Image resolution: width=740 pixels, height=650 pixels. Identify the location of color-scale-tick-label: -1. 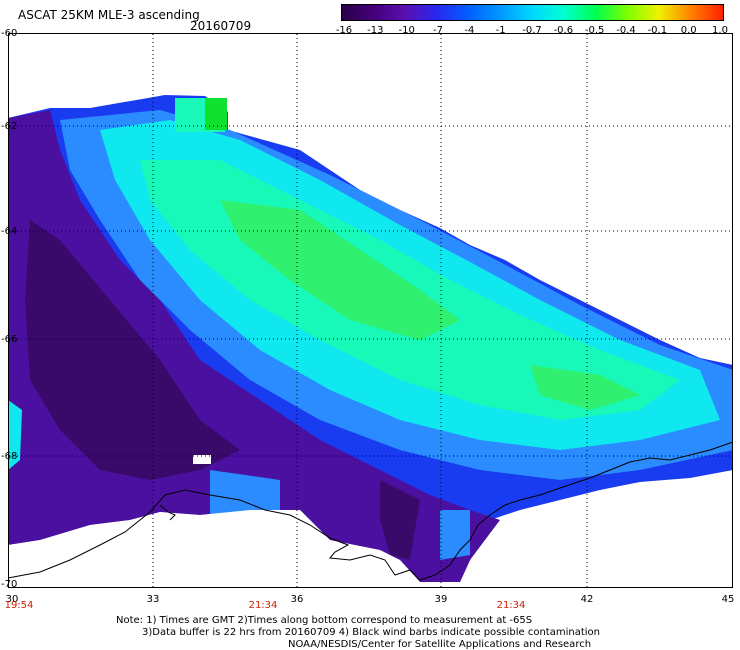
(500, 30).